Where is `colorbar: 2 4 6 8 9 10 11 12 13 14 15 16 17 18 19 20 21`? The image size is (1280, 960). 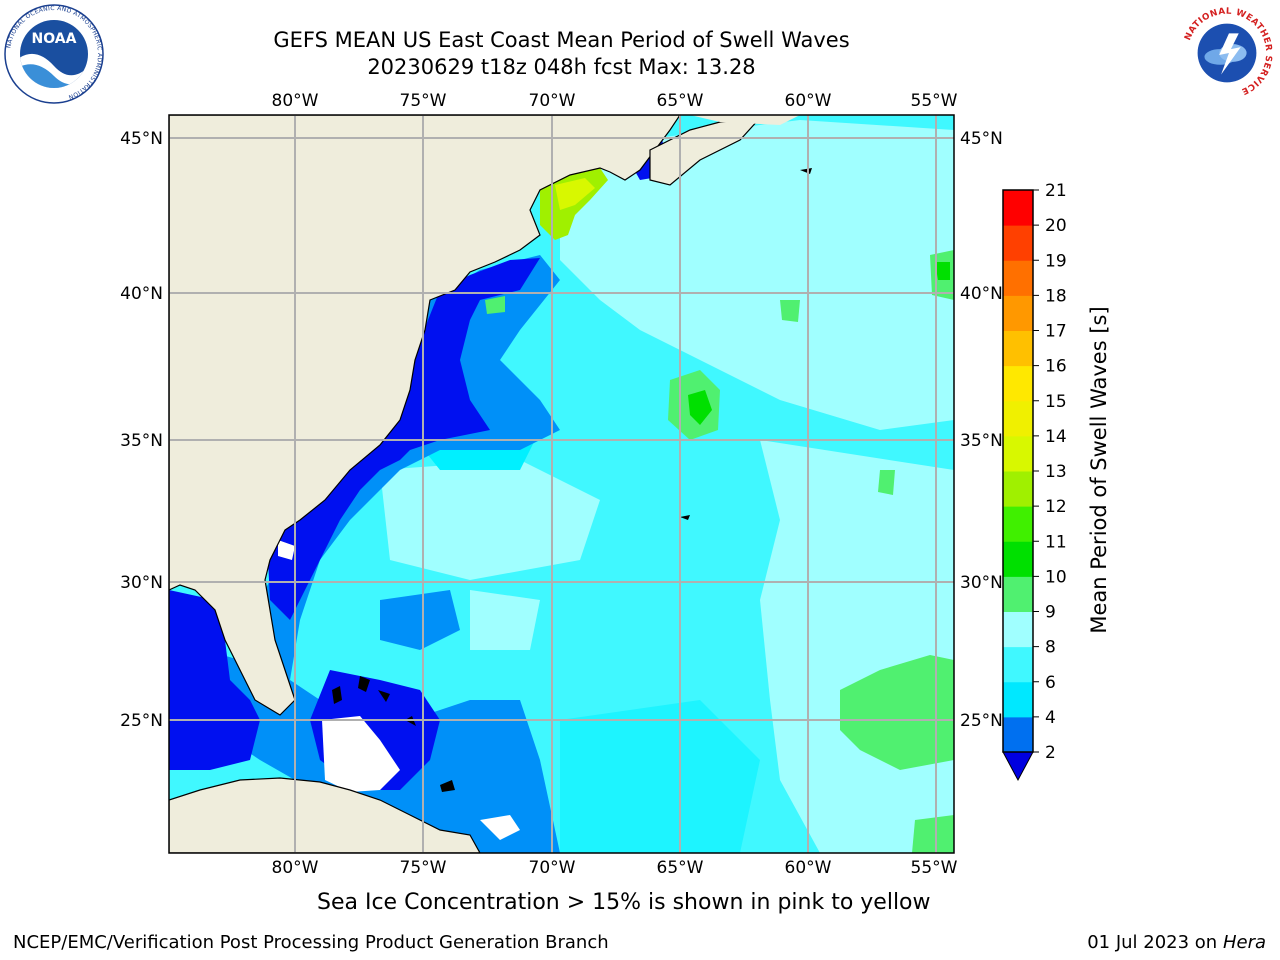
colorbar: 2 4 6 8 9 10 11 12 13 14 15 16 17 18 19 20 21 is located at coordinates (1034, 481).